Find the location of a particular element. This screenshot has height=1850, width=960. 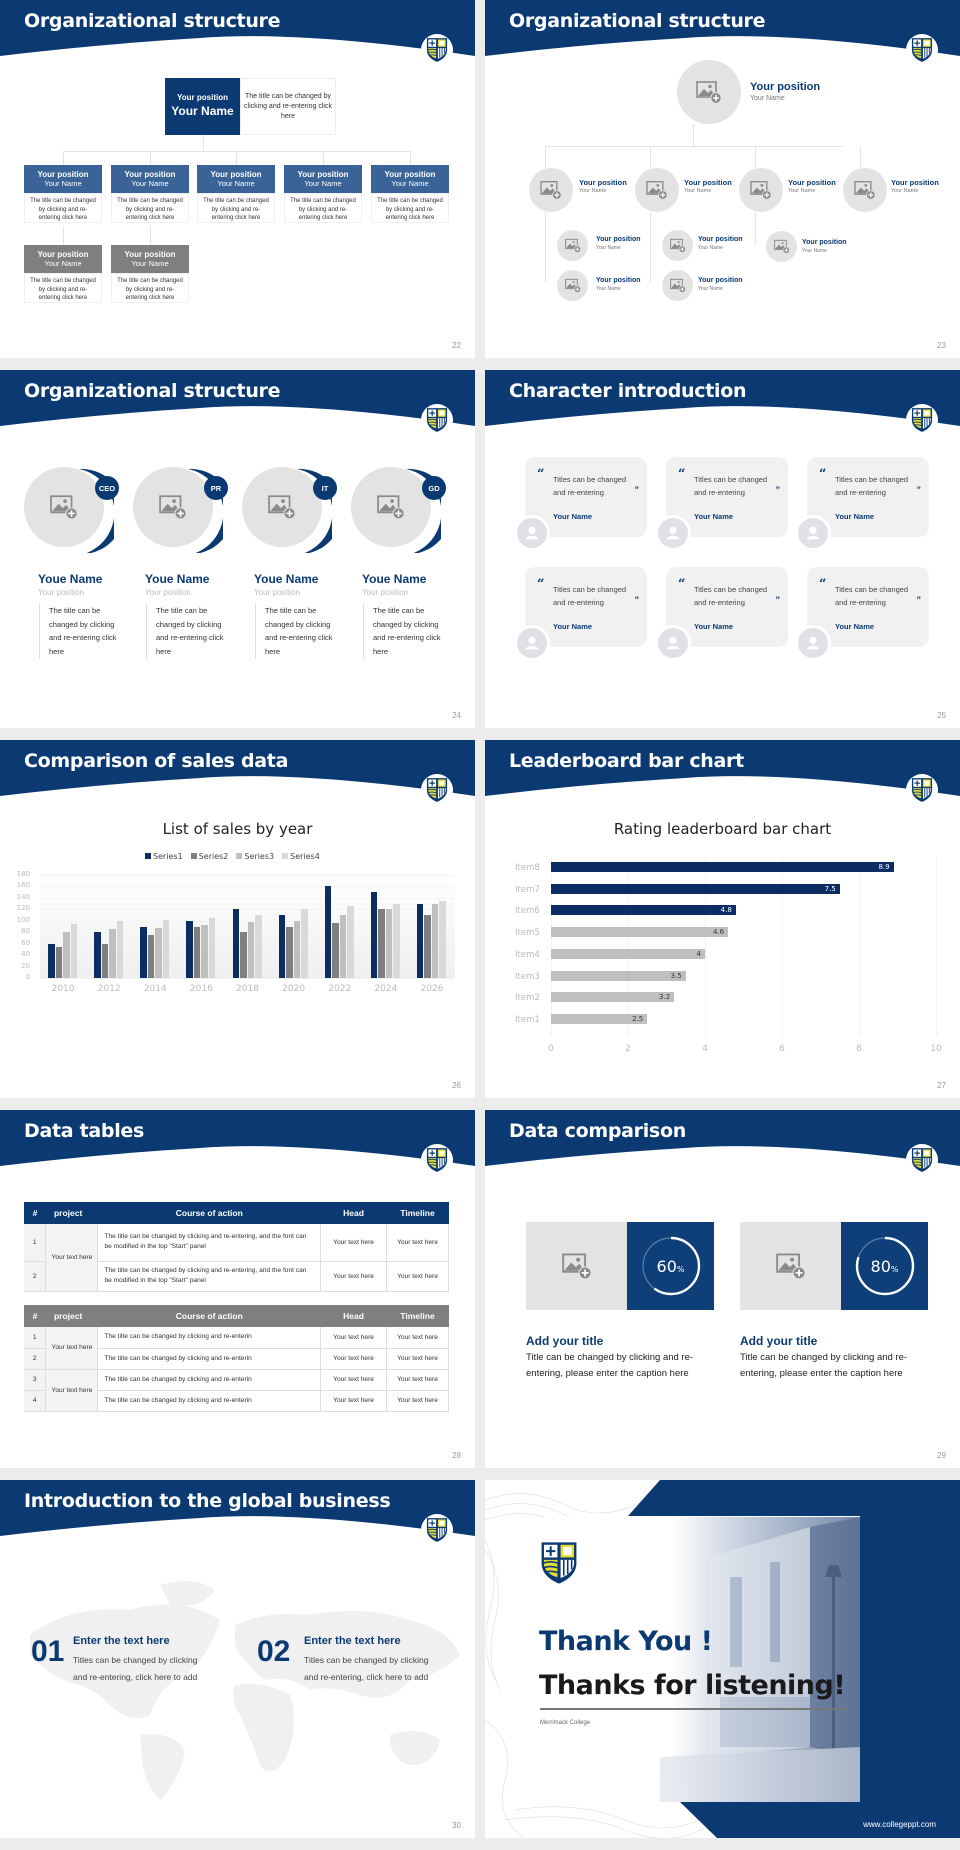

avatar is located at coordinates (813, 533).